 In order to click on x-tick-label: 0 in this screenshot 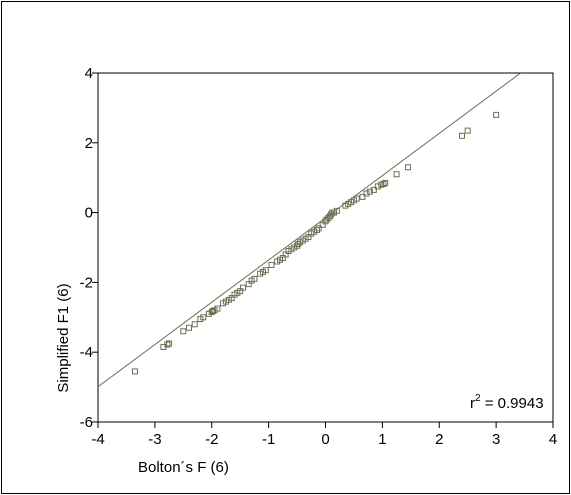, I will do `click(325, 439)`.